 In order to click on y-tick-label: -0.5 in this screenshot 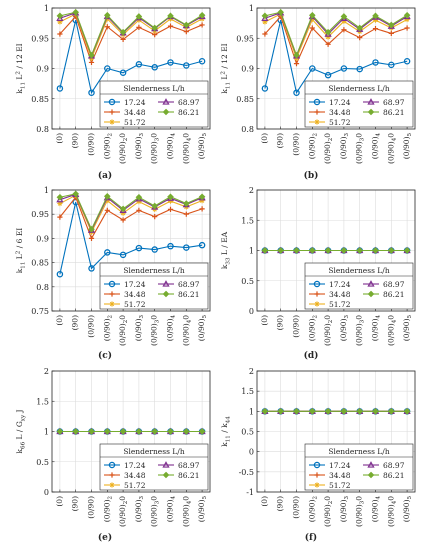, I will do `click(246, 472)`.